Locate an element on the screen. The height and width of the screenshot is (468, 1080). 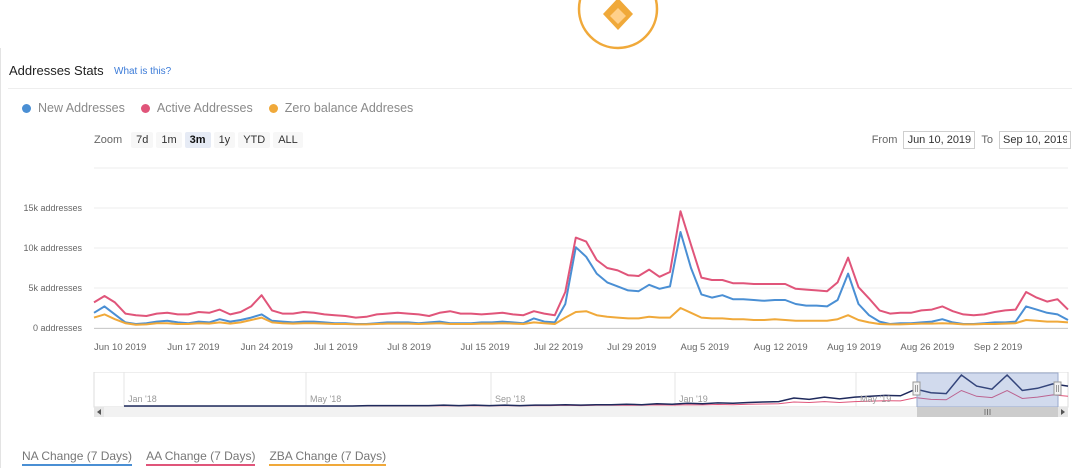
y-tick-label: 15k addresses is located at coordinates (52, 208).